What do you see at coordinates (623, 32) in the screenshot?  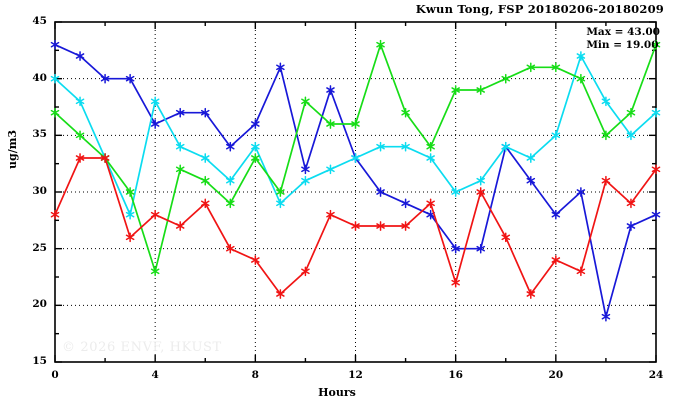 I see `legend-max-label: Max = 43.00` at bounding box center [623, 32].